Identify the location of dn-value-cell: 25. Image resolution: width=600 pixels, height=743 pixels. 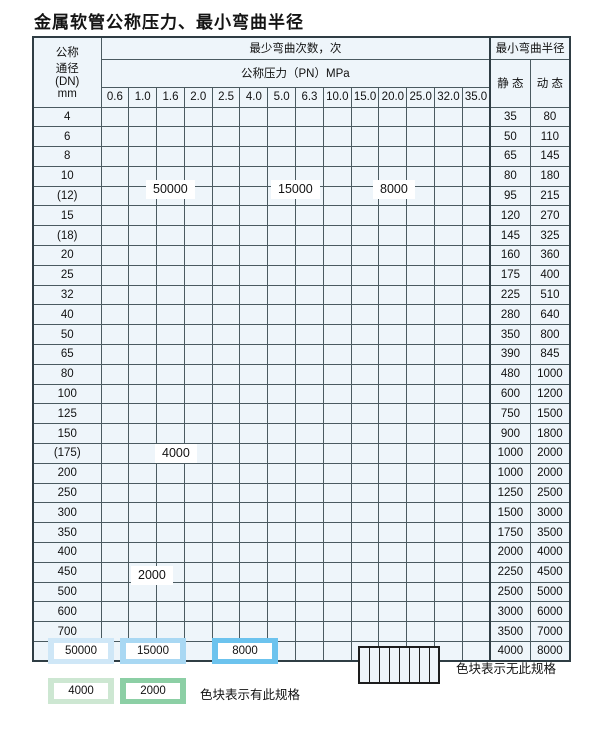
(67, 275).